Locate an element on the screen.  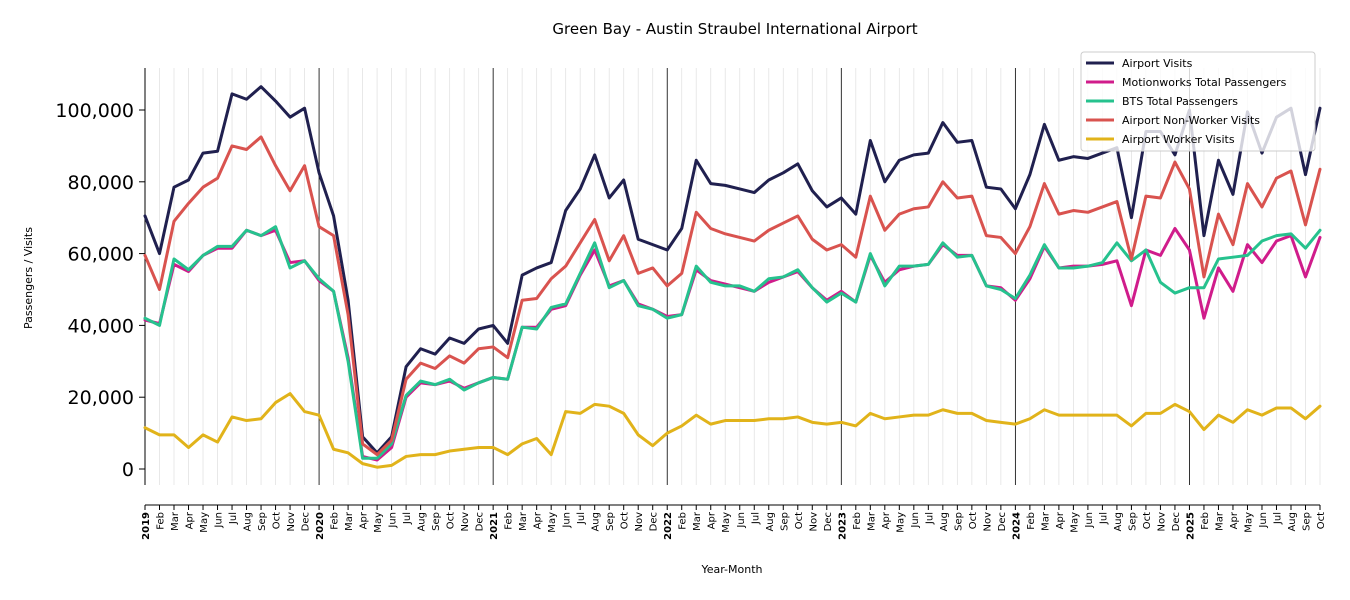
x-tick-label: 2020 is located at coordinates (320, 526).